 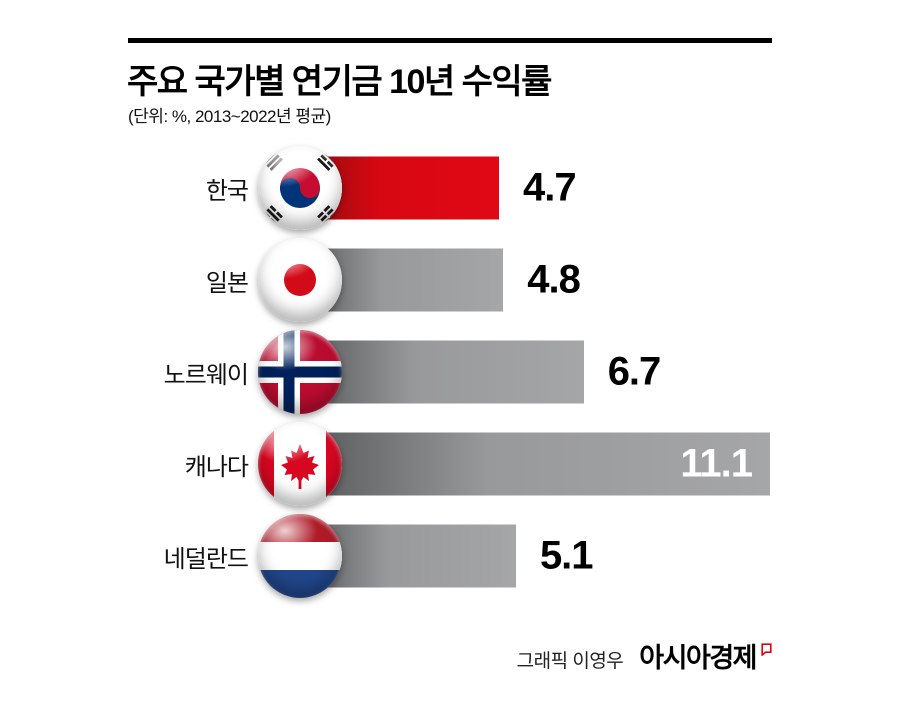 I want to click on chart-subtitle: (단위: %, 2013~2022년 평균), so click(x=229, y=116).